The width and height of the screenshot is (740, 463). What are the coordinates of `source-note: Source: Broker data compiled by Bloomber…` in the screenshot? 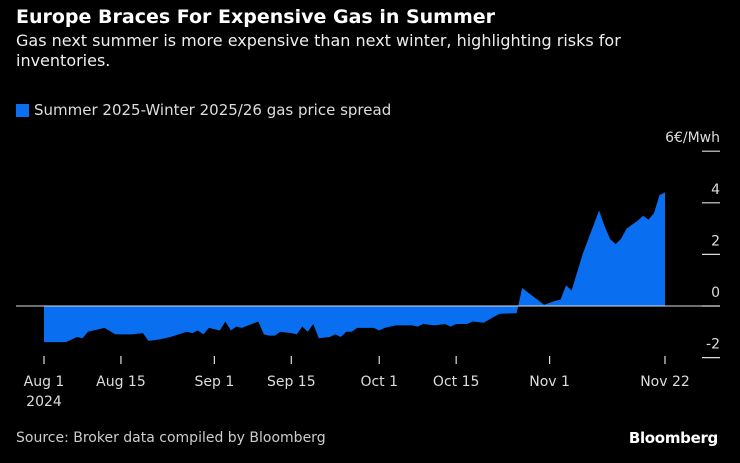 It's located at (171, 438).